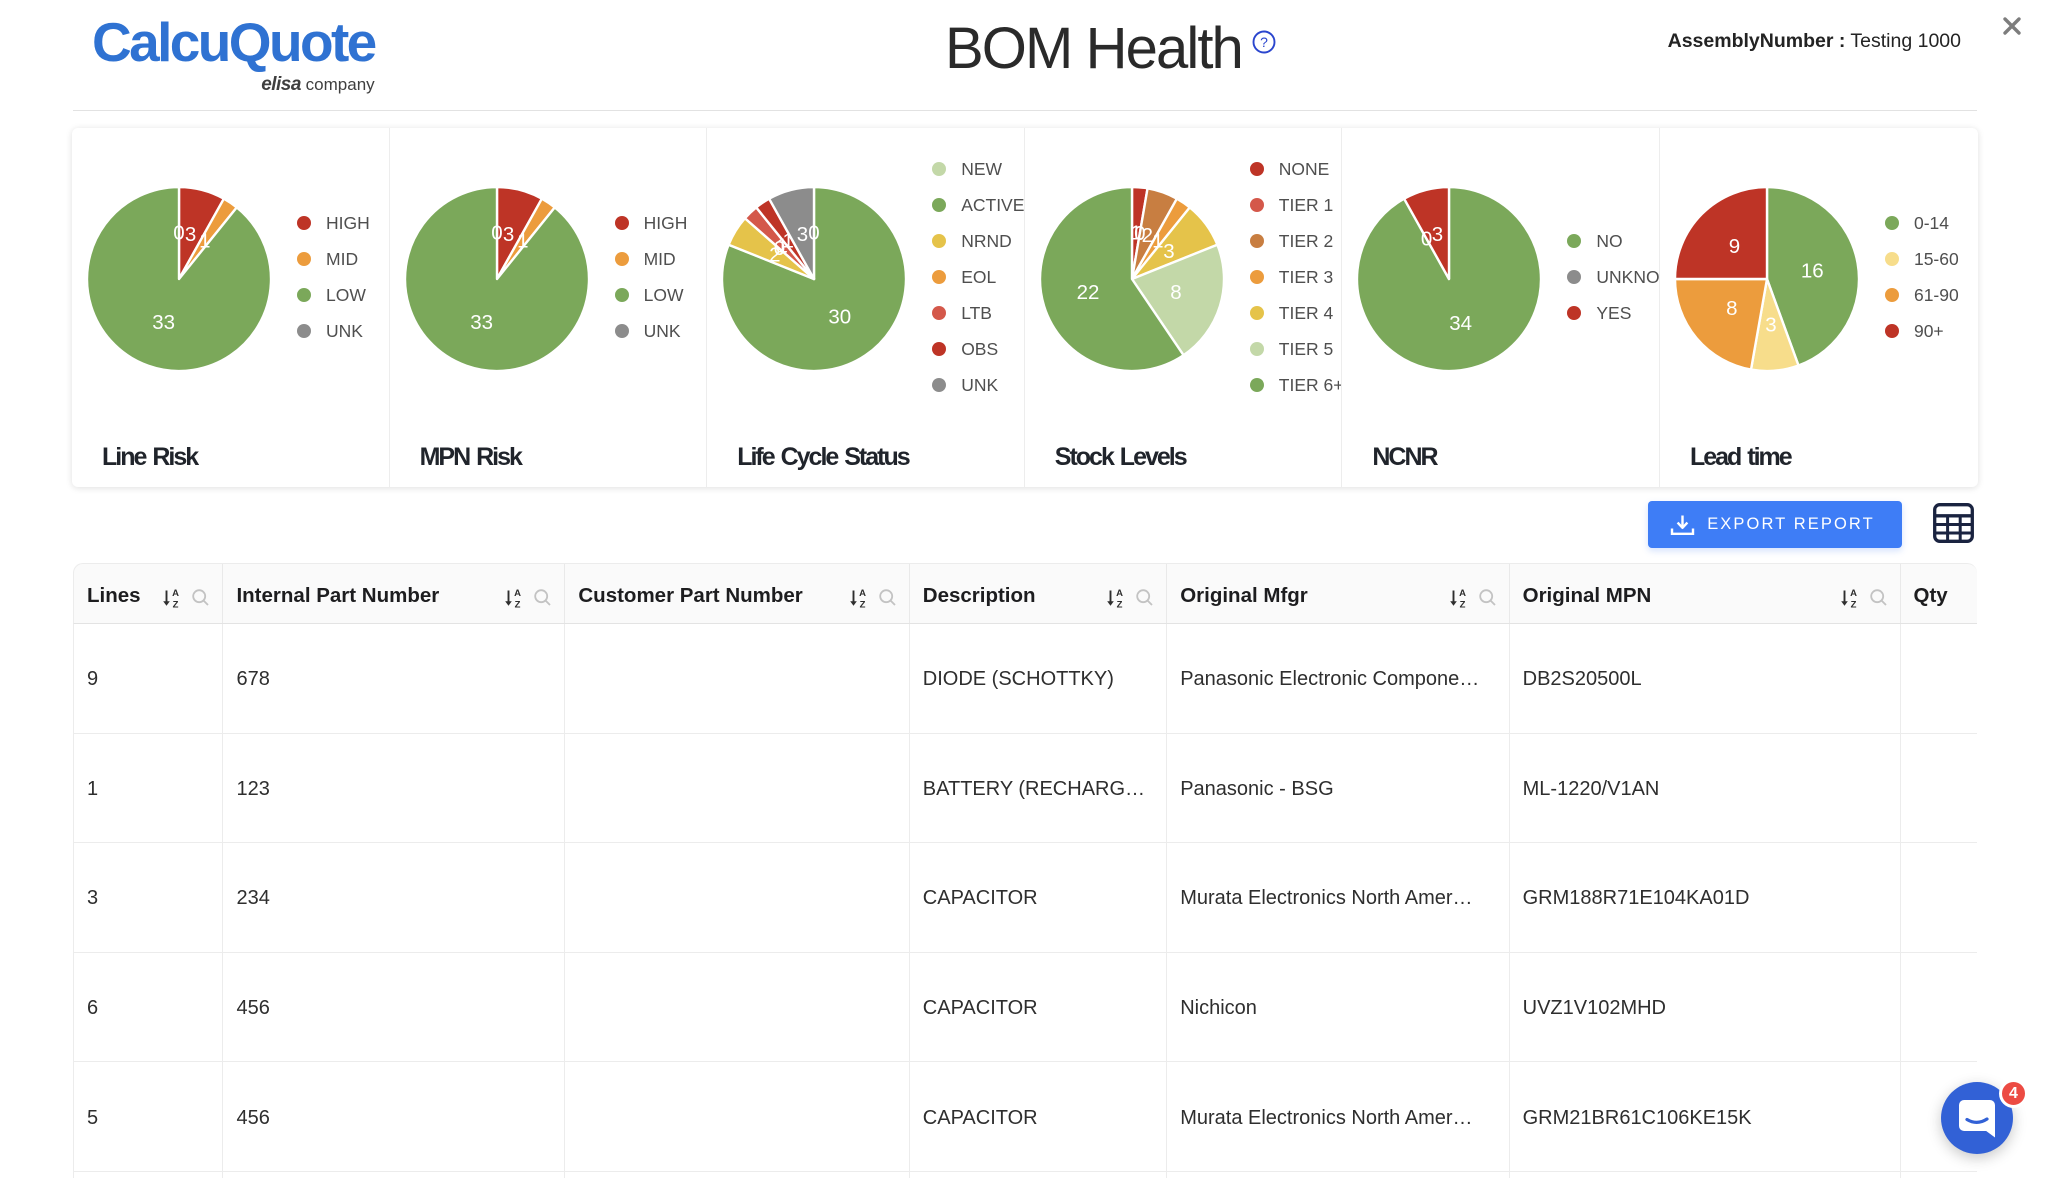 This screenshot has width=2048, height=1178. I want to click on svg-text: 34, so click(1461, 323).